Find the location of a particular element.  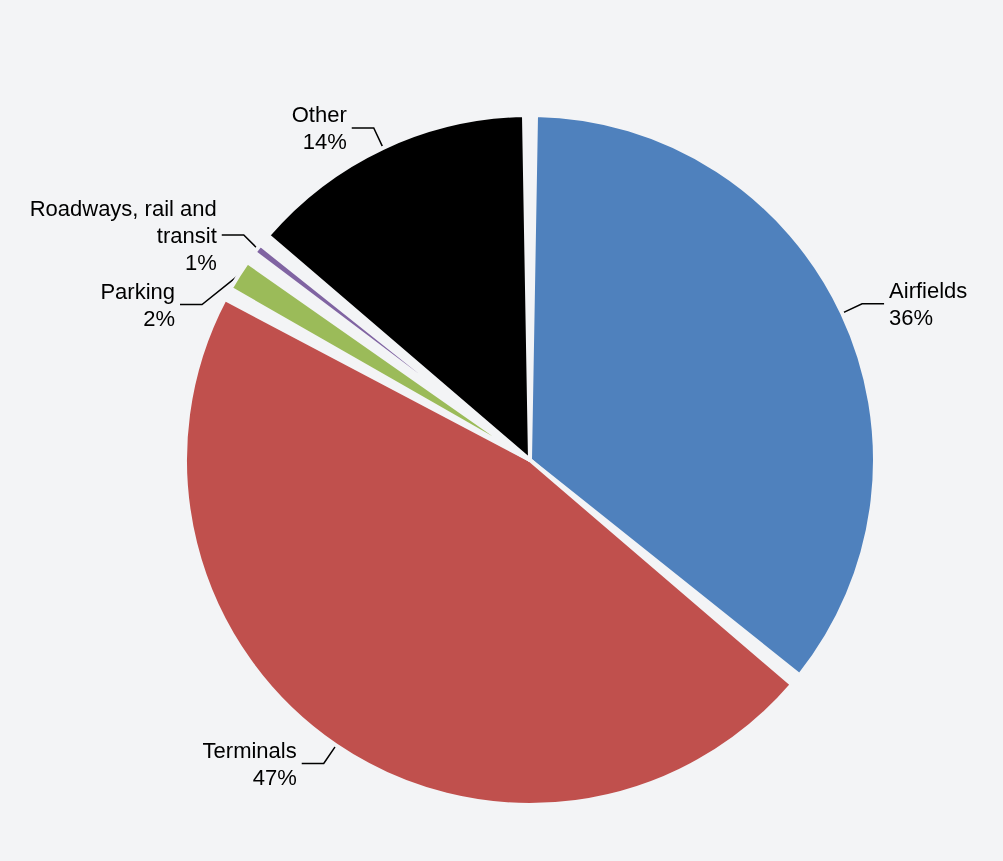

data-label: 2% is located at coordinates (159, 318).